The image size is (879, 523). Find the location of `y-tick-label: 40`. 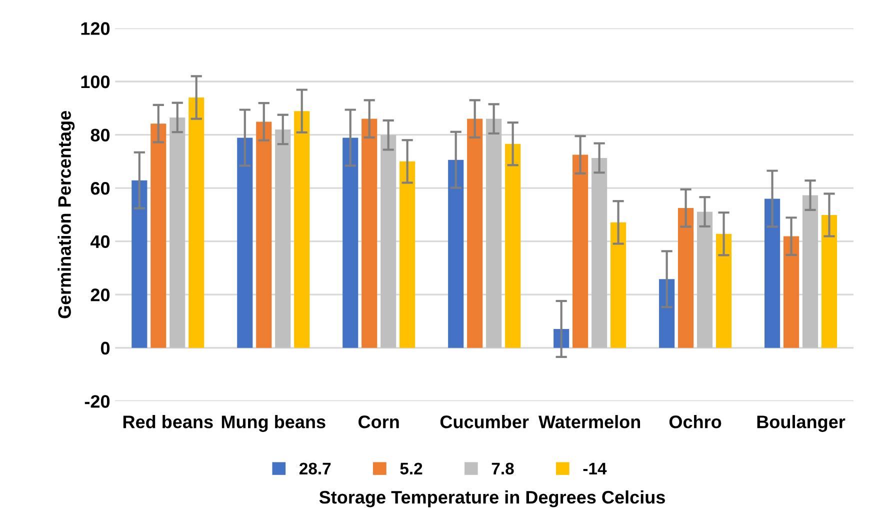

y-tick-label: 40 is located at coordinates (100, 241).